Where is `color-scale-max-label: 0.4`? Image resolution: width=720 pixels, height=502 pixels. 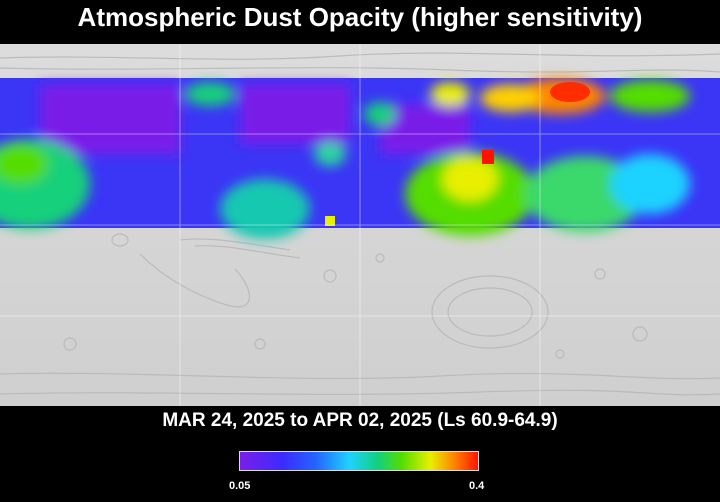 color-scale-max-label: 0.4 is located at coordinates (477, 486).